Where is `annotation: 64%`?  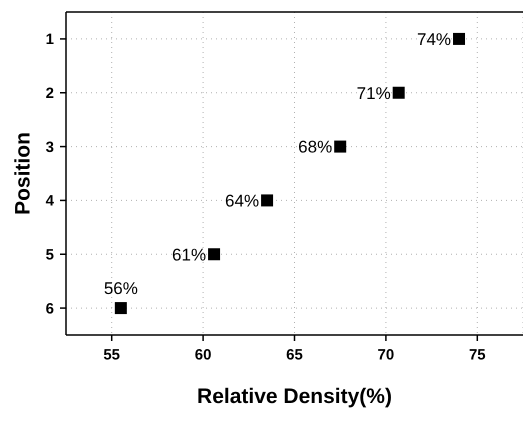 annotation: 64% is located at coordinates (242, 200).